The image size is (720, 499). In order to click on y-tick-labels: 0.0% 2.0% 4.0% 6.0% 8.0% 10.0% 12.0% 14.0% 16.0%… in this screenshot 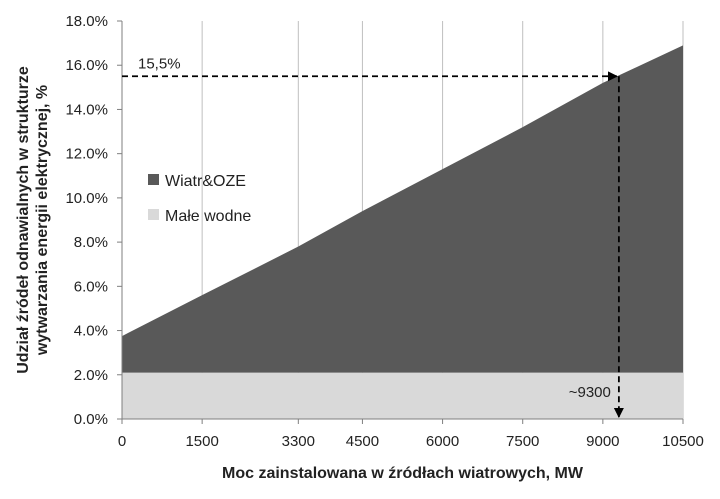, I will do `click(86, 220)`.